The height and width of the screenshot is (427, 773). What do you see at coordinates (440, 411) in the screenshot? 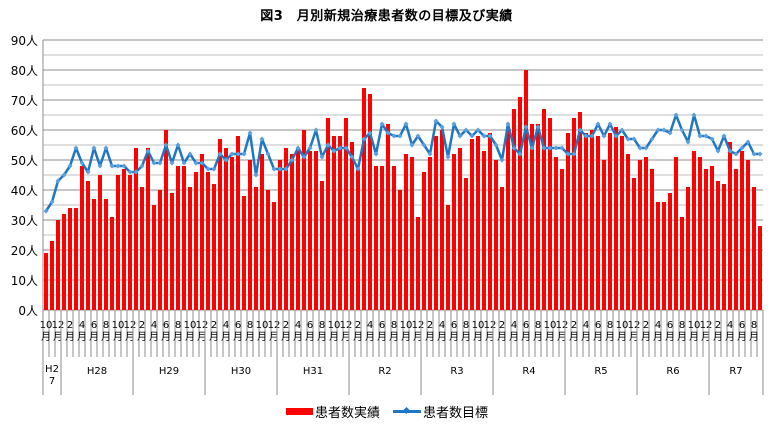
I see `legend-item-target: 患者数目標` at bounding box center [440, 411].